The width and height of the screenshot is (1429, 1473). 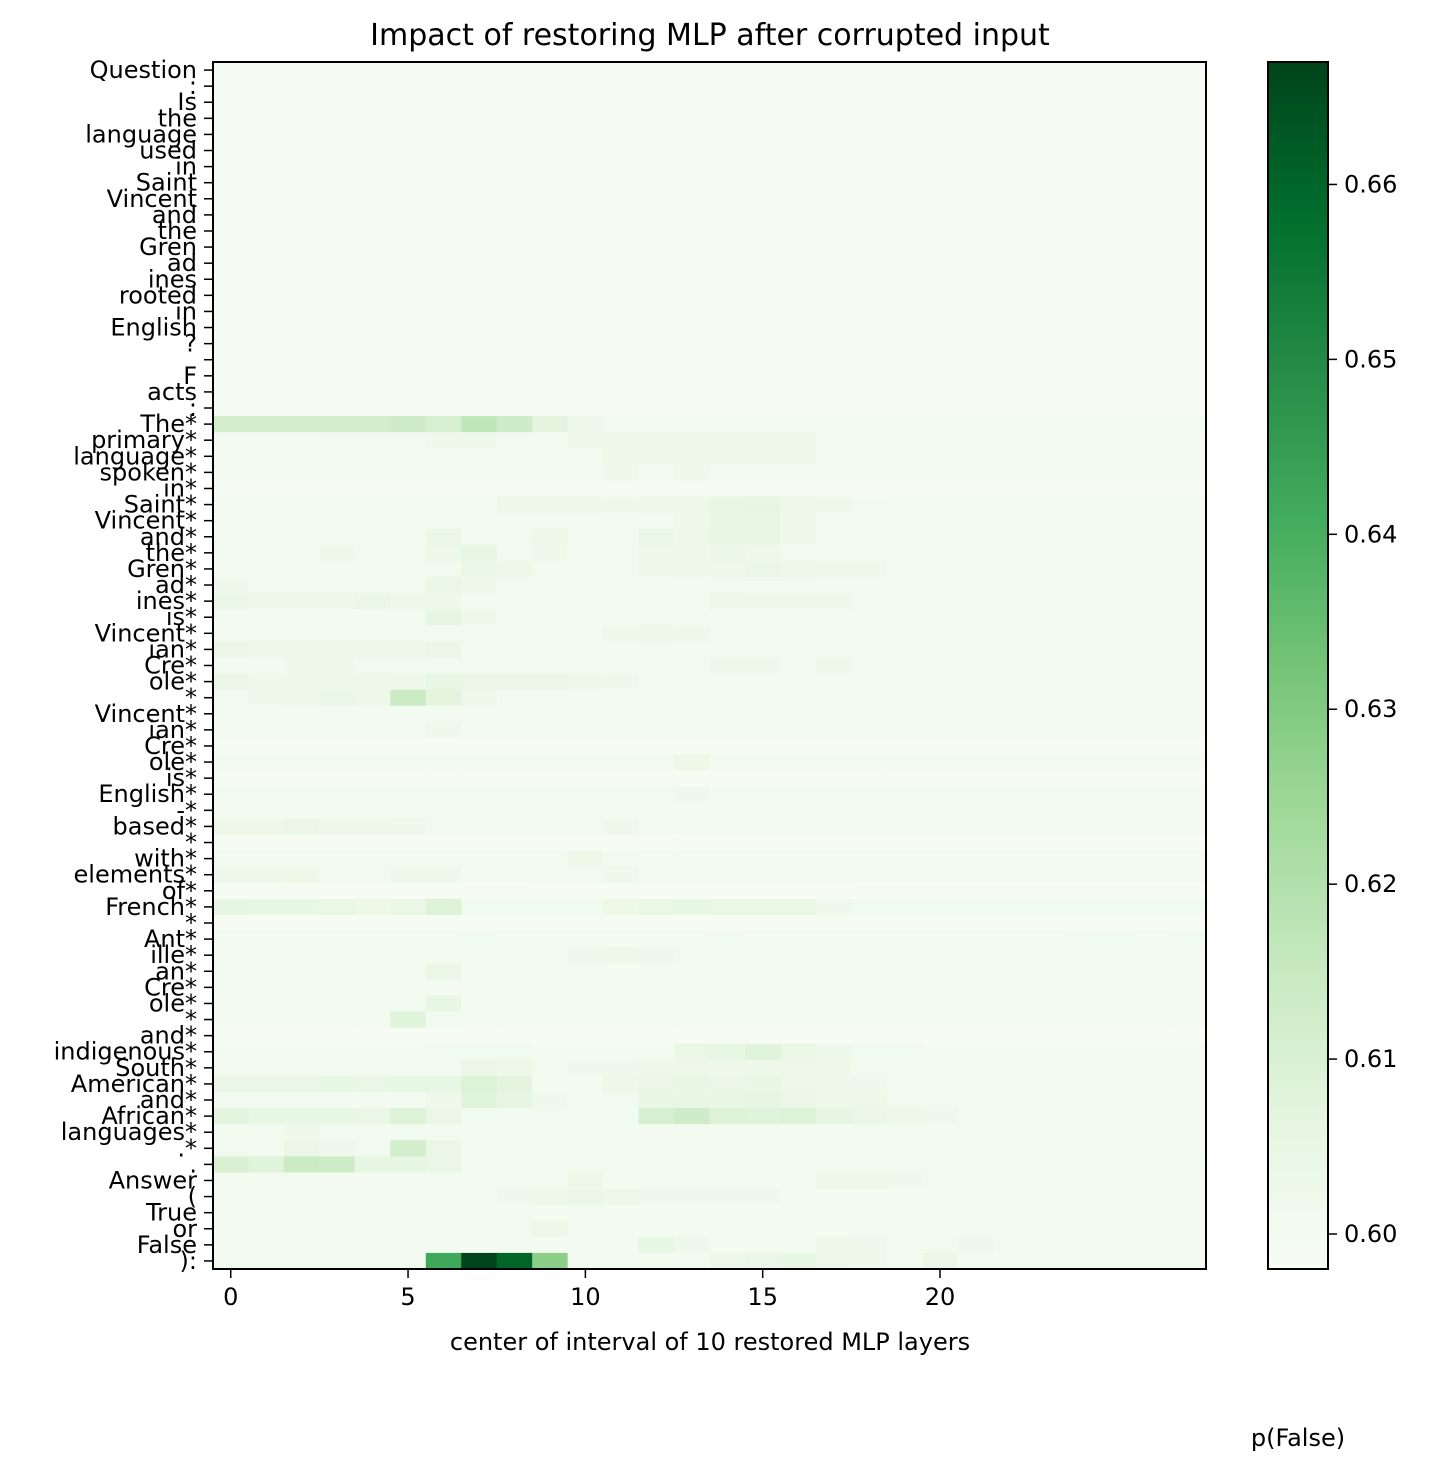 I want to click on y-tick-label: *, so click(x=191, y=923).